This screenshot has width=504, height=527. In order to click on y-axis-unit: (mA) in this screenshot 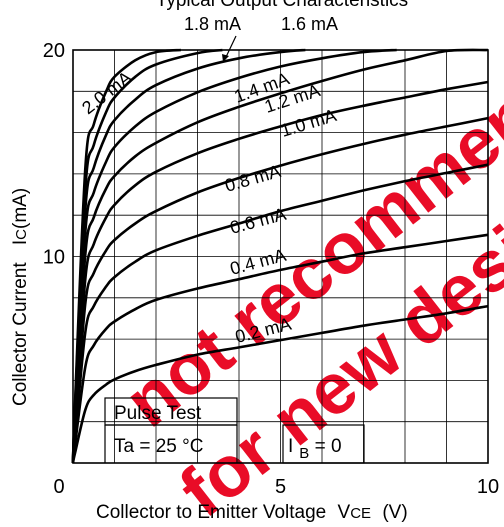, I will do `click(20, 208)`.